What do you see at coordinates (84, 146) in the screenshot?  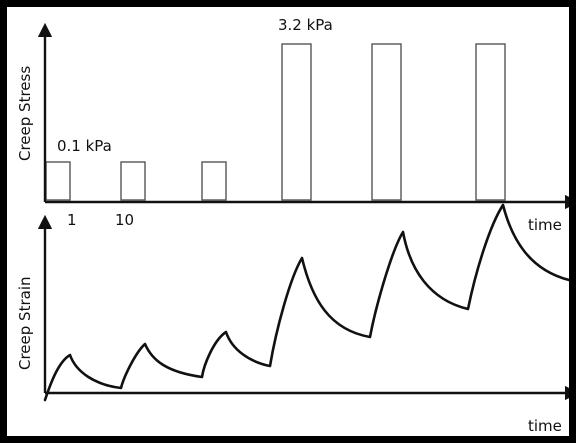 I see `low-stress-label: 0.1 kPa` at bounding box center [84, 146].